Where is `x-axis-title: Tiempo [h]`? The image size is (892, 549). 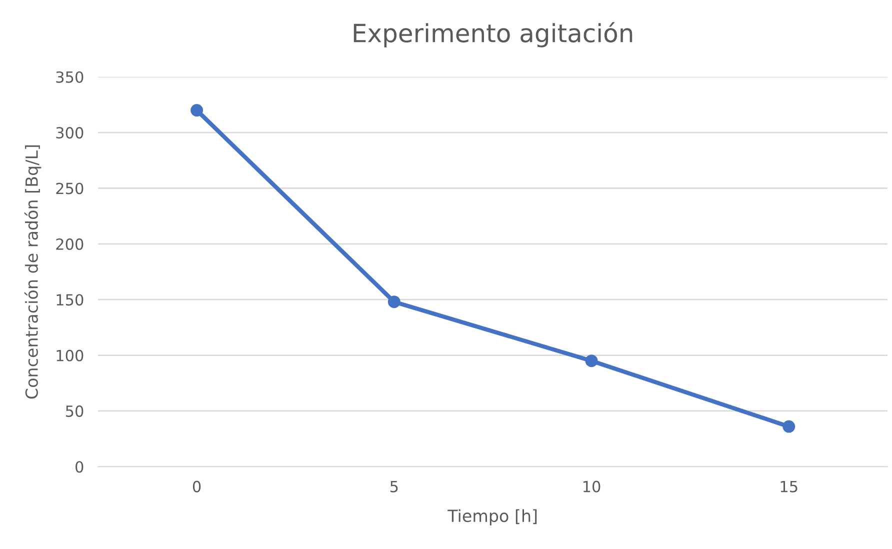
x-axis-title: Tiempo [h] is located at coordinates (492, 517).